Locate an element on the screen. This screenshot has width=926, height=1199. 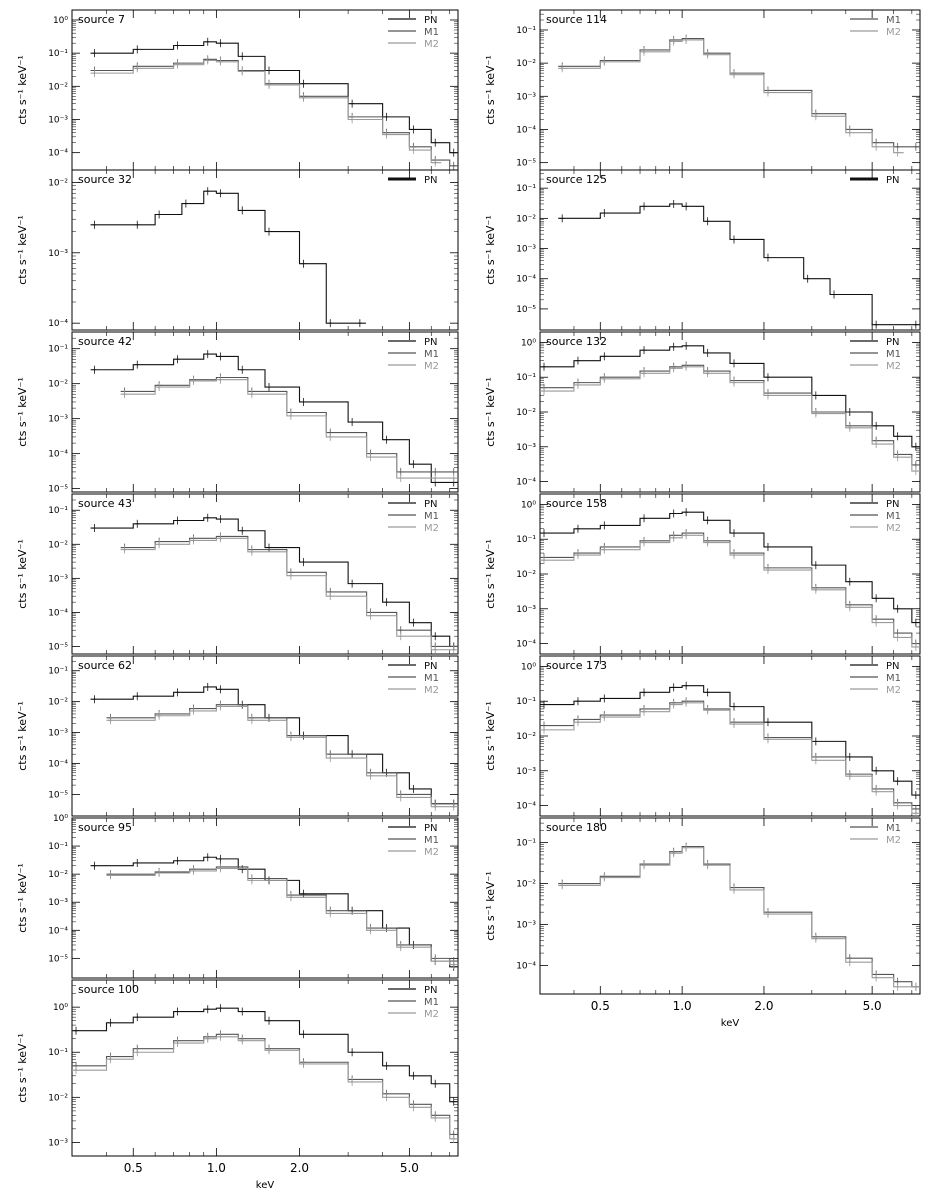
spectrum-panel: 10⁻² 10⁻³ 10⁻⁴ cts s⁻¹ keV⁻¹ source 32 PN is located at coordinates (237, 250).